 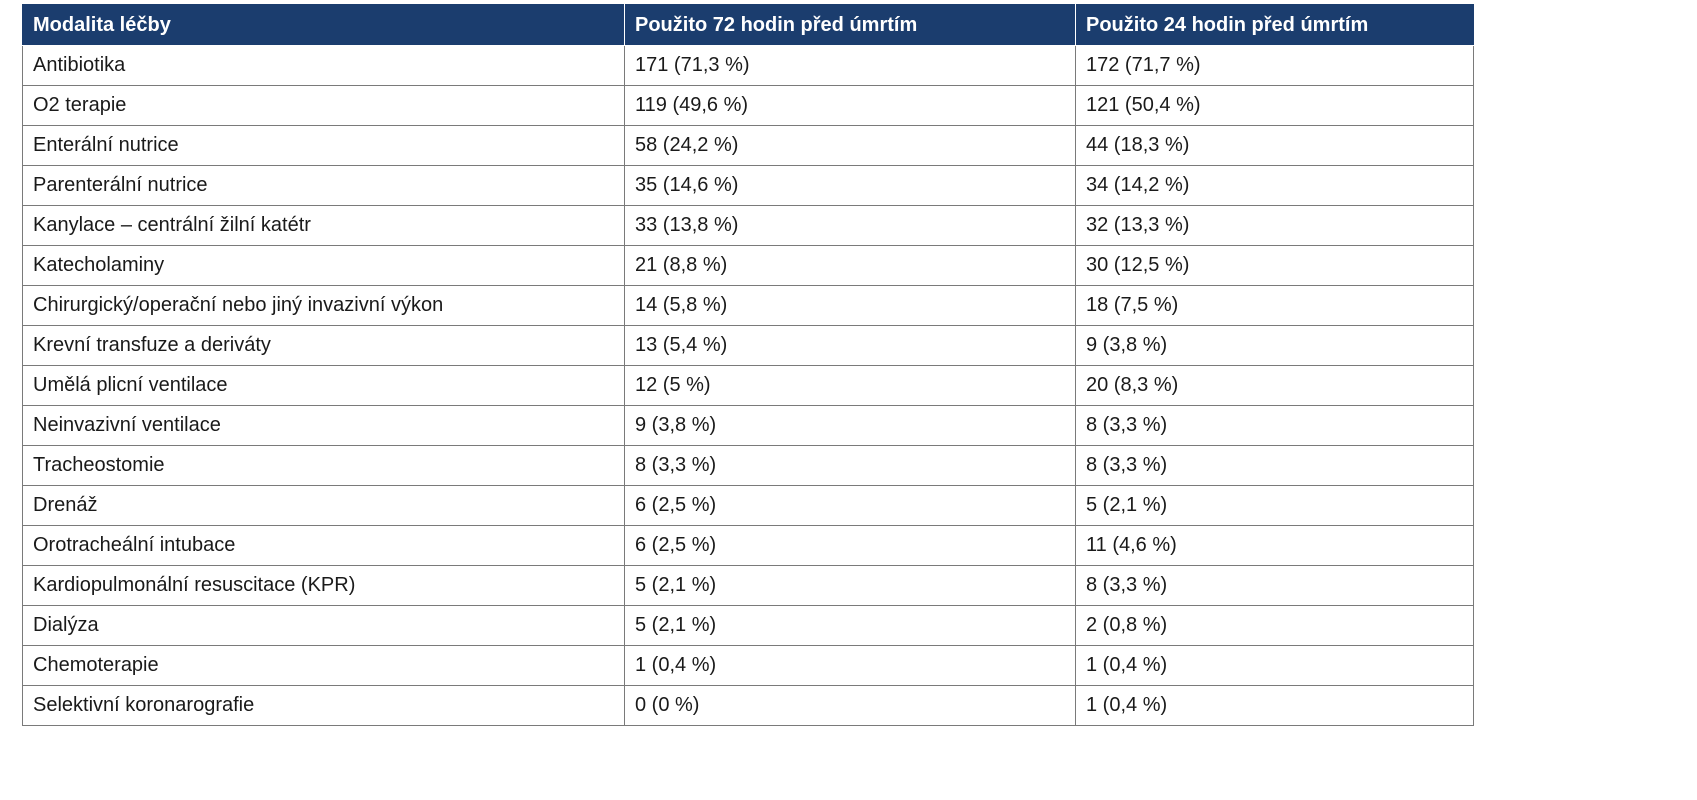 I want to click on table-row: Enterální nutrice 58 (24,2 %) 44 (18,3 %), so click(x=748, y=145).